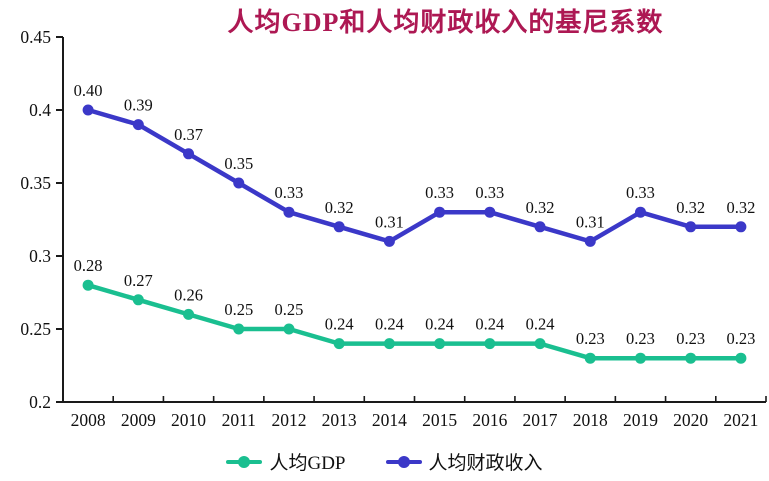 This screenshot has width=769, height=481. What do you see at coordinates (138, 280) in the screenshot?
I see `data-label: 0.27` at bounding box center [138, 280].